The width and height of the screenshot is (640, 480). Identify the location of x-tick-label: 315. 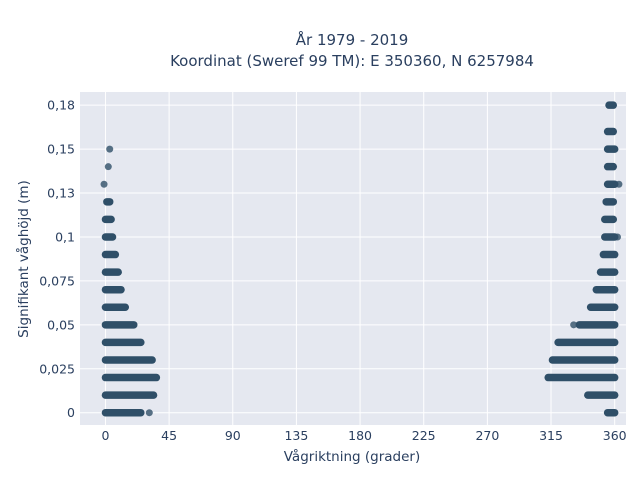
(551, 435).